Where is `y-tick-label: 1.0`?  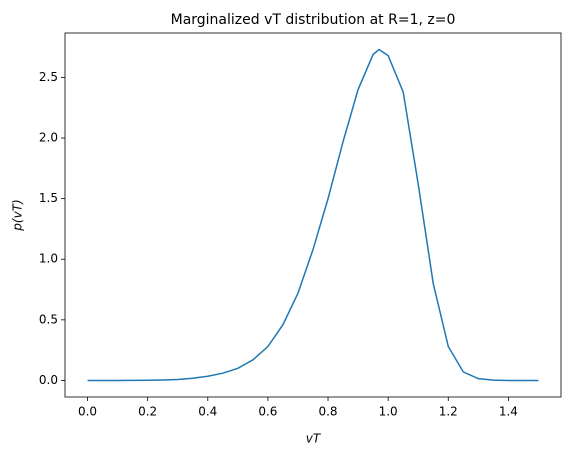
y-tick-label: 1.0 is located at coordinates (48, 259).